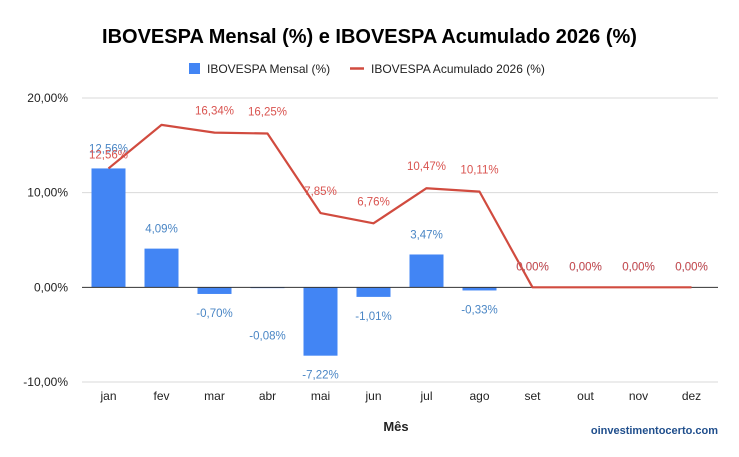 The width and height of the screenshot is (739, 457). Describe the element at coordinates (108, 228) in the screenshot. I see `bar-jan` at that location.